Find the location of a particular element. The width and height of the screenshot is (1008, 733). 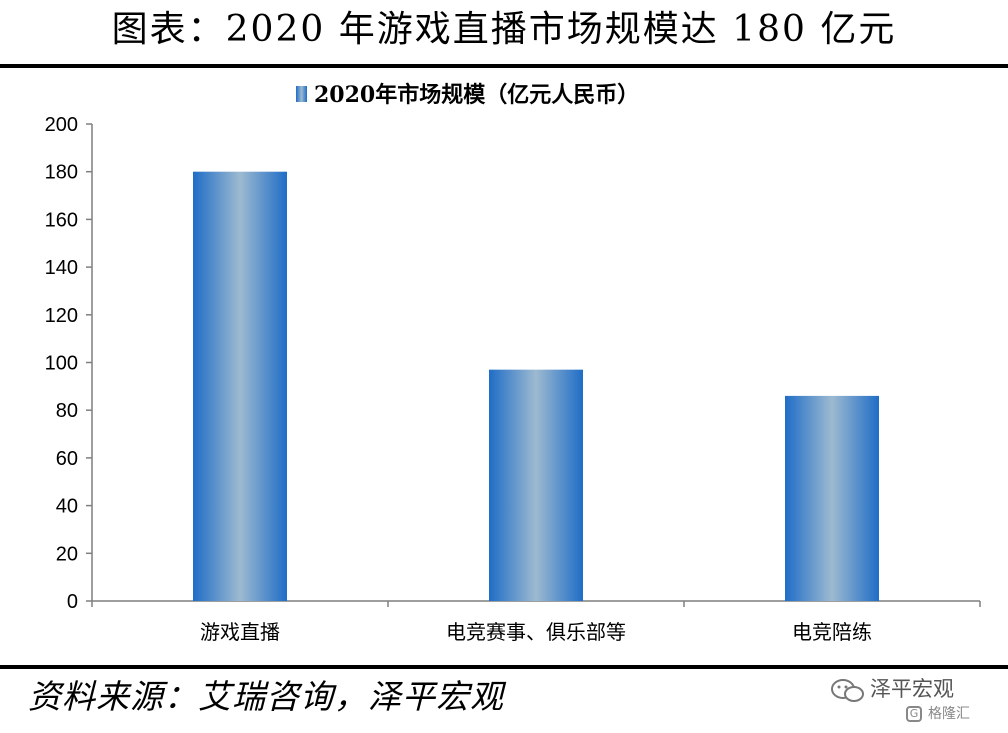

y-tick-label: 200 is located at coordinates (61, 125).